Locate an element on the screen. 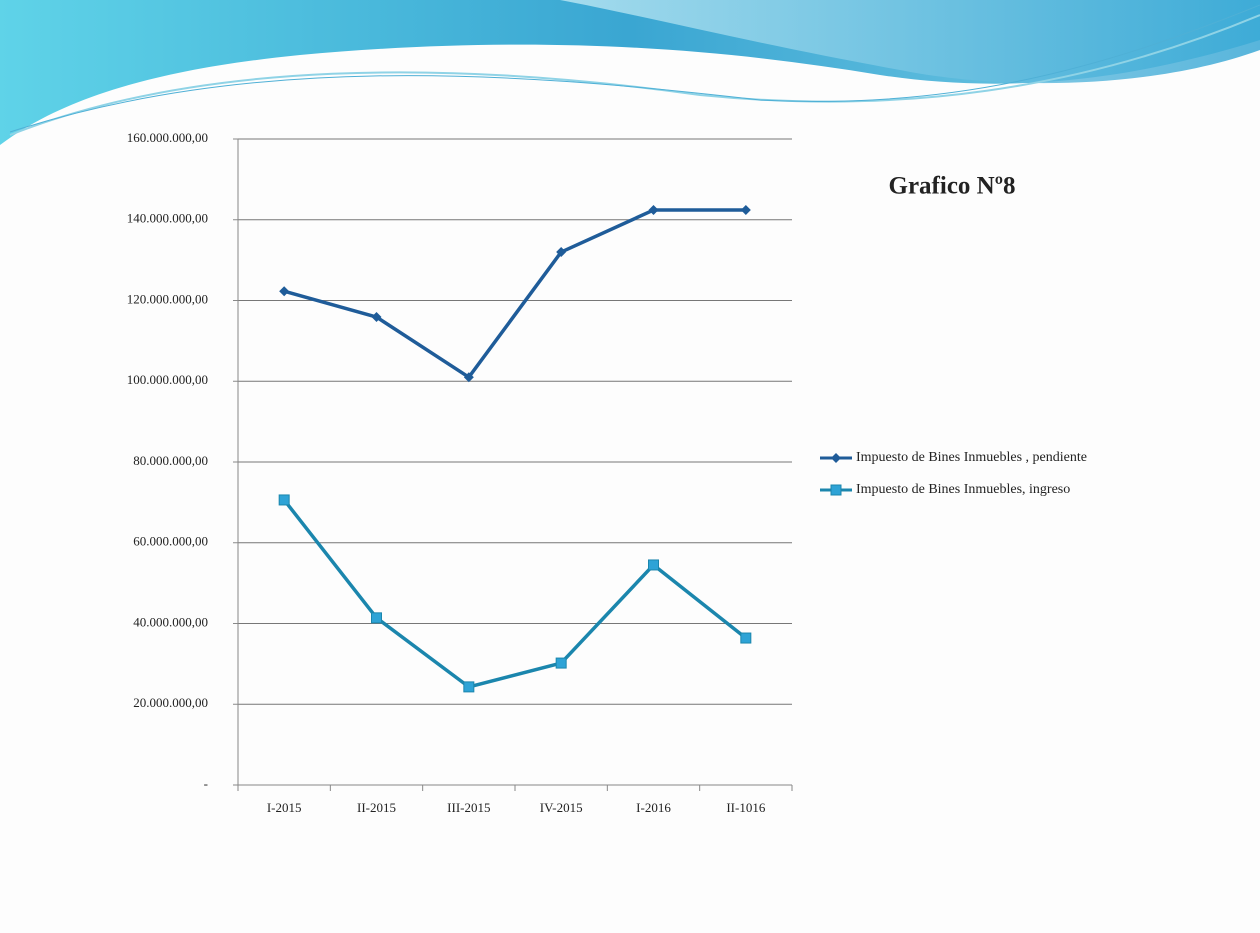 The height and width of the screenshot is (933, 1260). x-tick-label: IV-2015 is located at coordinates (561, 807).